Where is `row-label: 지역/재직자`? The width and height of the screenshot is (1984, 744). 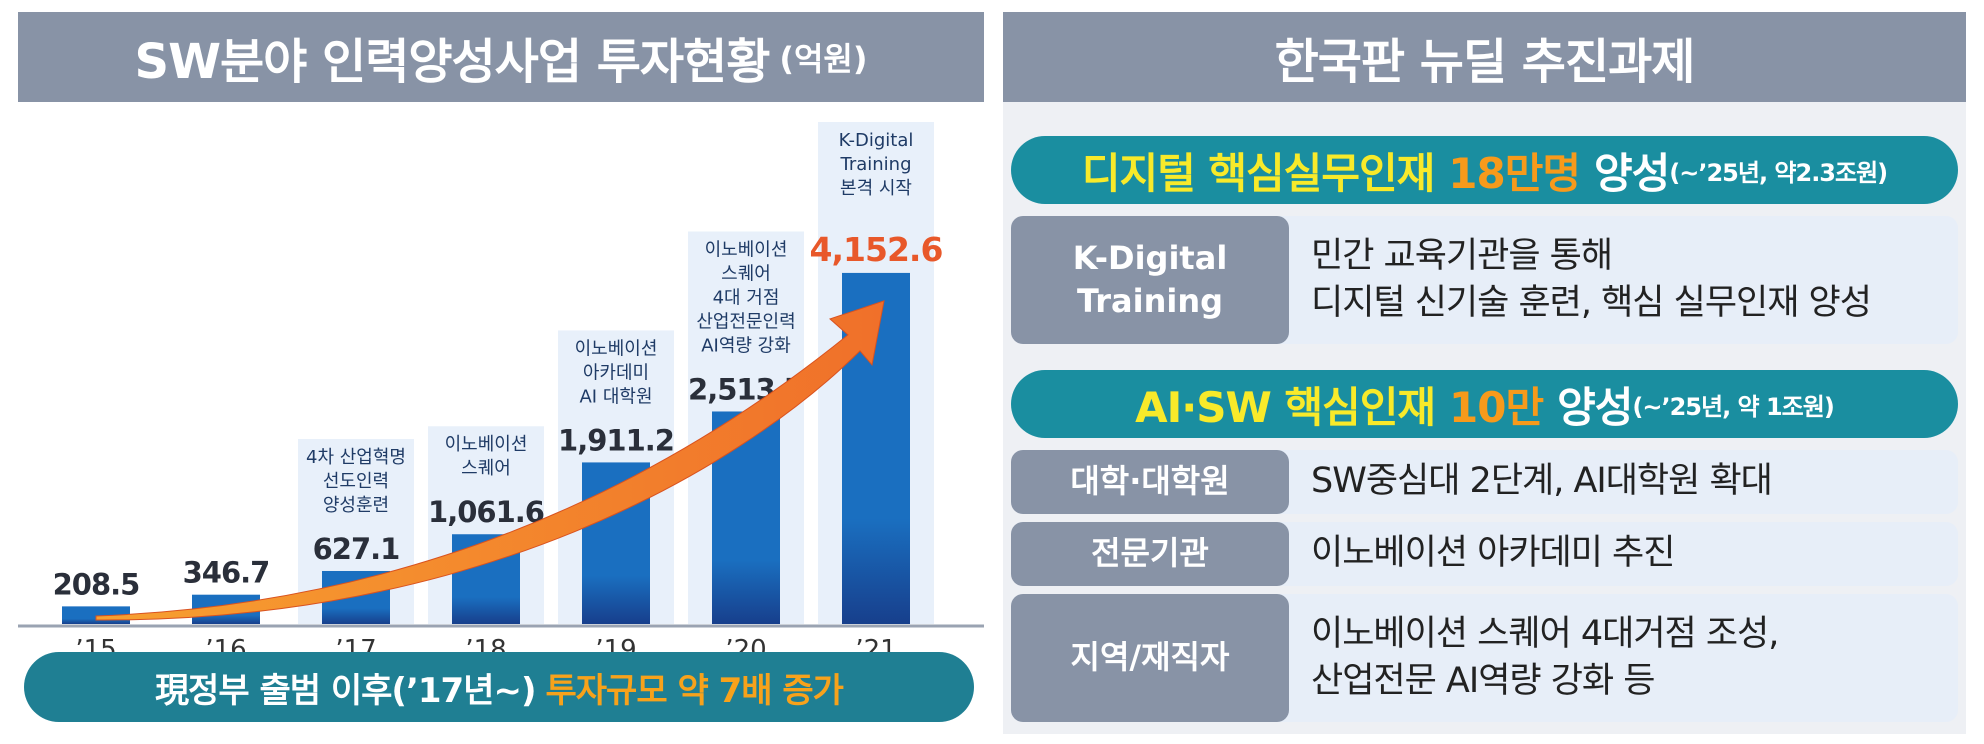 row-label: 지역/재직자 is located at coordinates (1150, 658).